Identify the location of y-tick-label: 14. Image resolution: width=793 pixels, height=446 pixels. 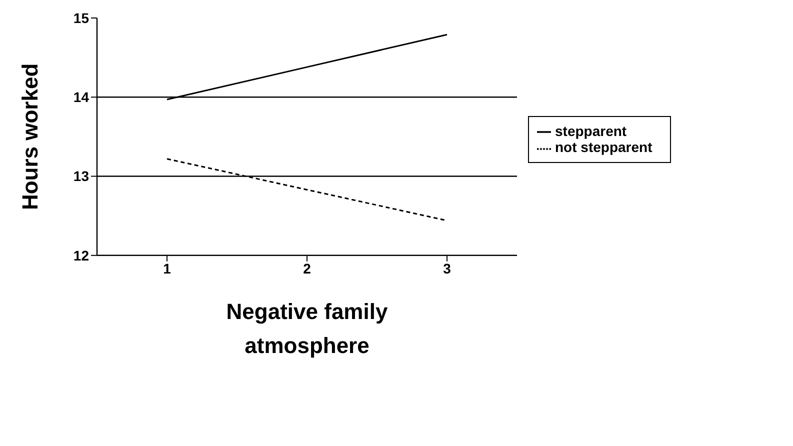
(81, 97).